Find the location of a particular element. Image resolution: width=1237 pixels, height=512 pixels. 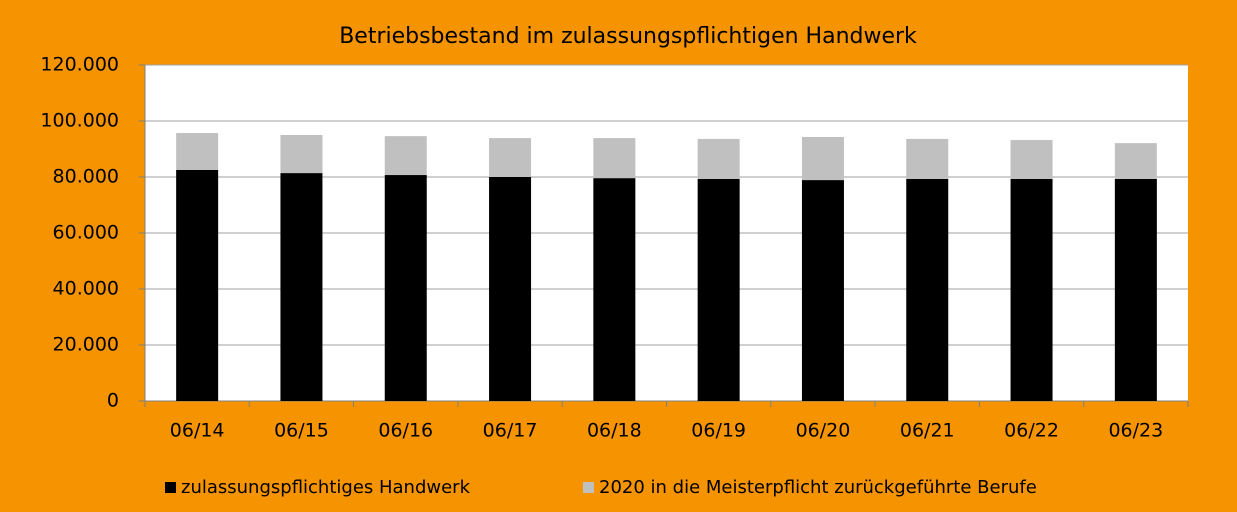

y-tick-label: 20.000 is located at coordinates (86, 345).